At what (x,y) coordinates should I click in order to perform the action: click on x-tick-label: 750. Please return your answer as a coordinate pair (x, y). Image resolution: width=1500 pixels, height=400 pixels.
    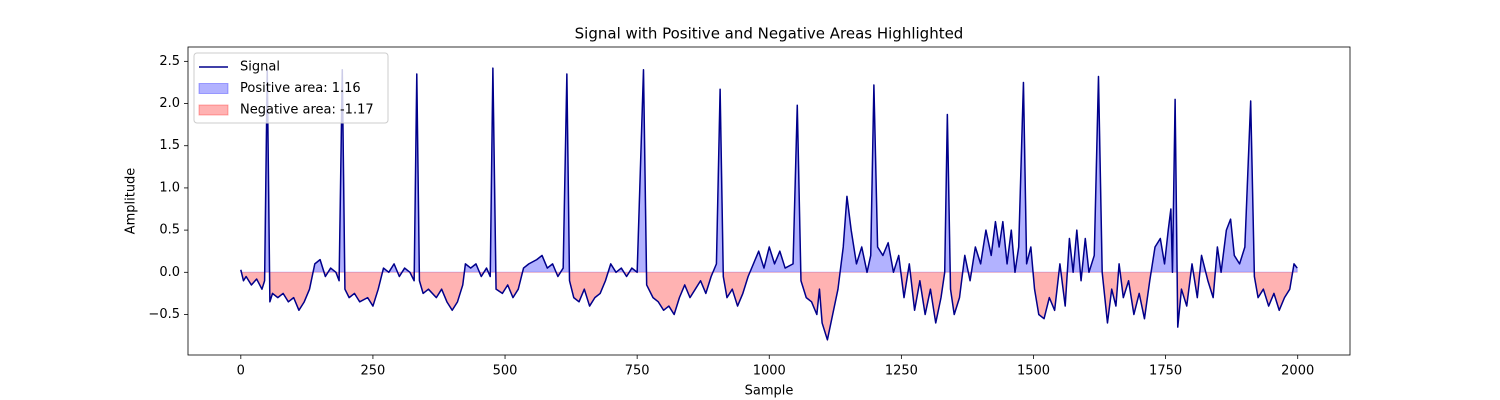
    Looking at the image, I should click on (637, 371).